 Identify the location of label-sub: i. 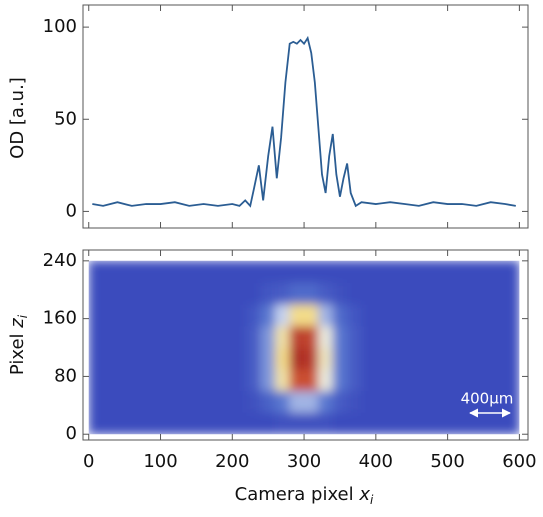
(23, 316).